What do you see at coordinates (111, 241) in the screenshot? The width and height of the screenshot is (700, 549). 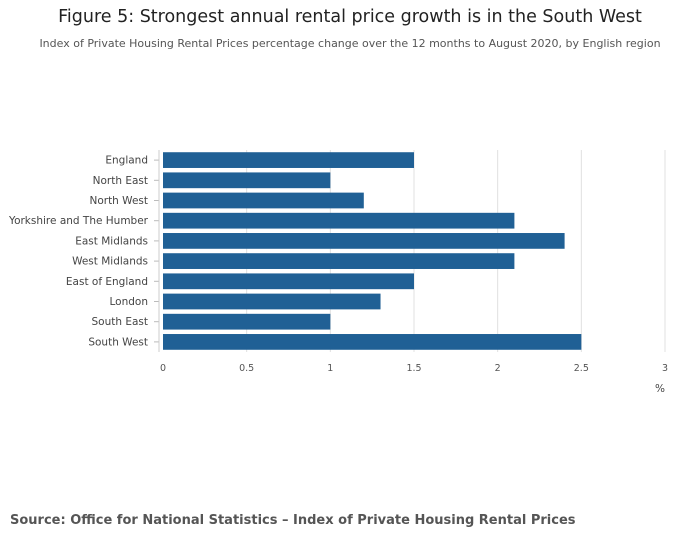 I see `y-tick-label: East Midlands` at bounding box center [111, 241].